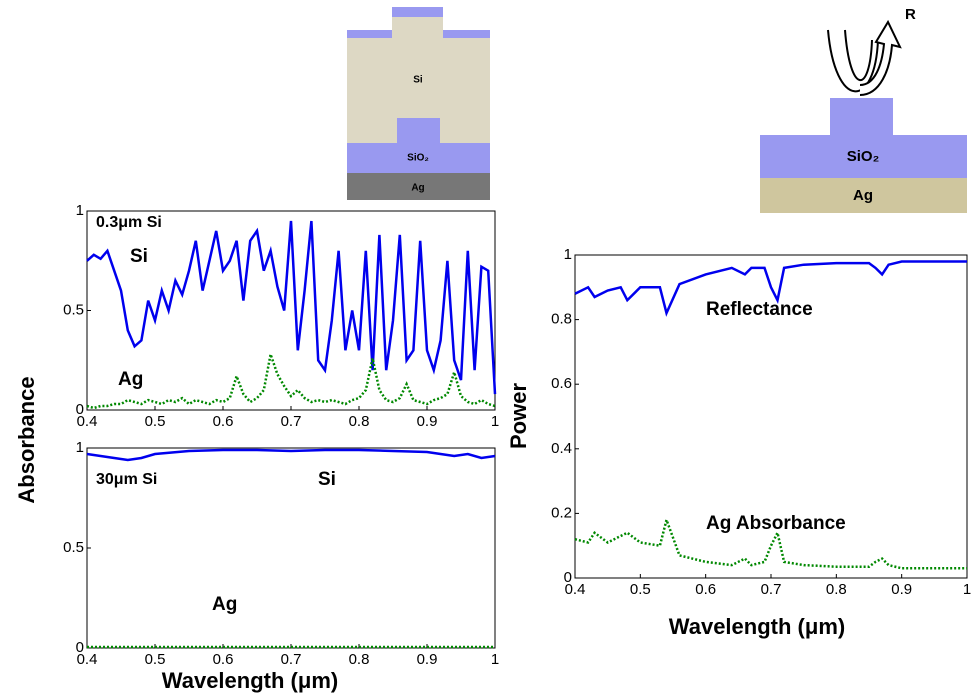 The height and width of the screenshot is (696, 971). Describe the element at coordinates (776, 523) in the screenshot. I see `annotation: Ag Absorbance` at that location.